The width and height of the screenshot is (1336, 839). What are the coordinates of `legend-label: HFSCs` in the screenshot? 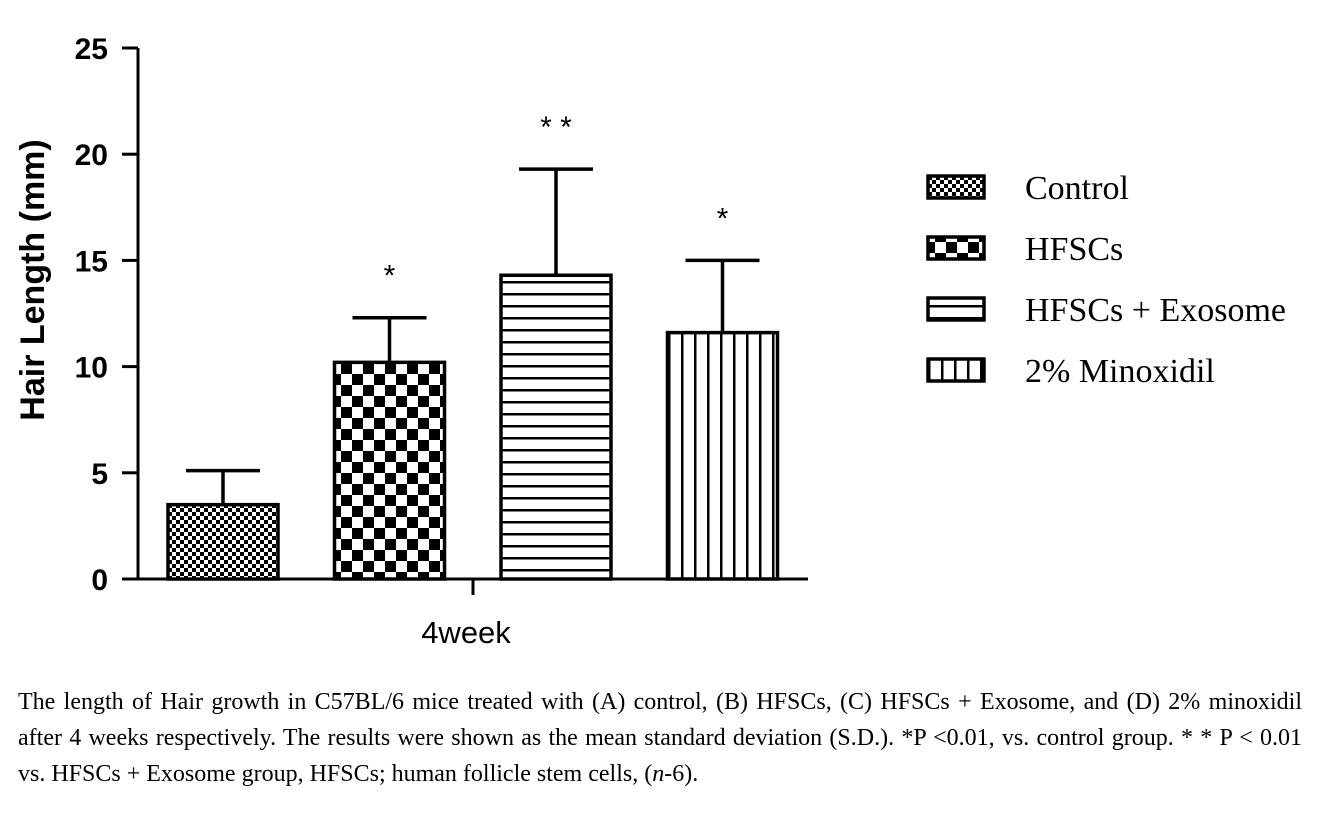 It's located at (1074, 249).